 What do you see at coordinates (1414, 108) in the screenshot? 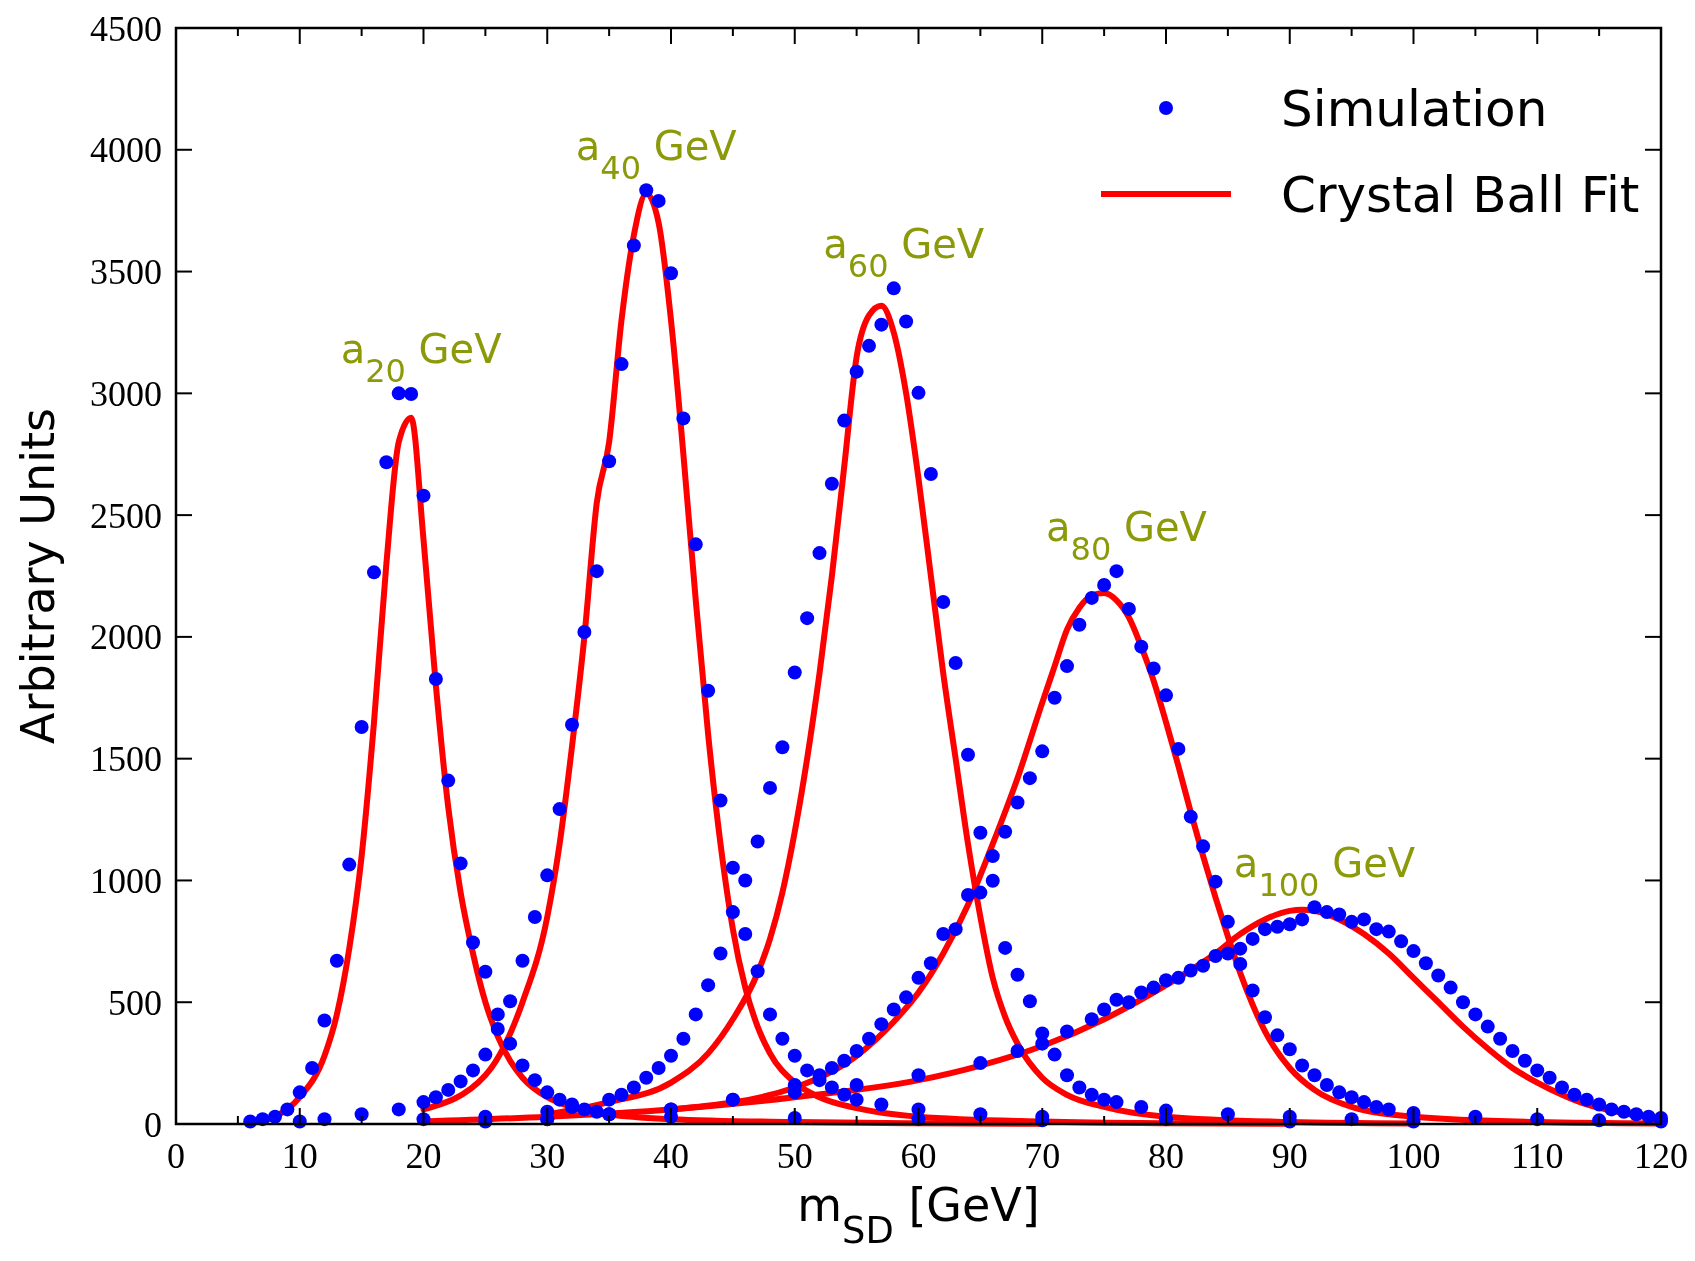
I see `legend-label: Simulation` at bounding box center [1414, 108].